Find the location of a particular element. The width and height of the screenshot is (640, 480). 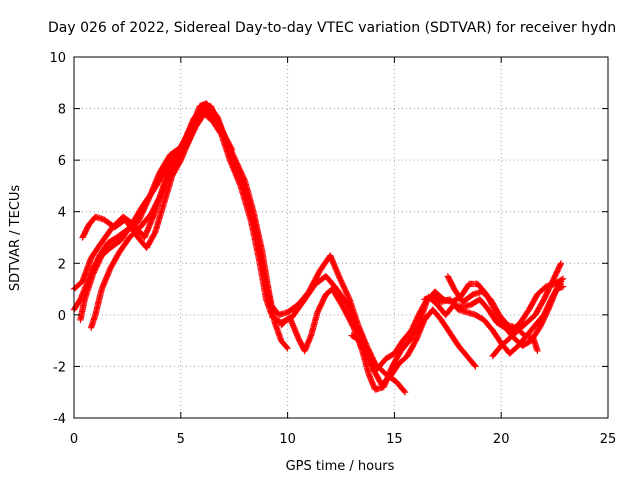

x-tick-label: 25 is located at coordinates (608, 439).